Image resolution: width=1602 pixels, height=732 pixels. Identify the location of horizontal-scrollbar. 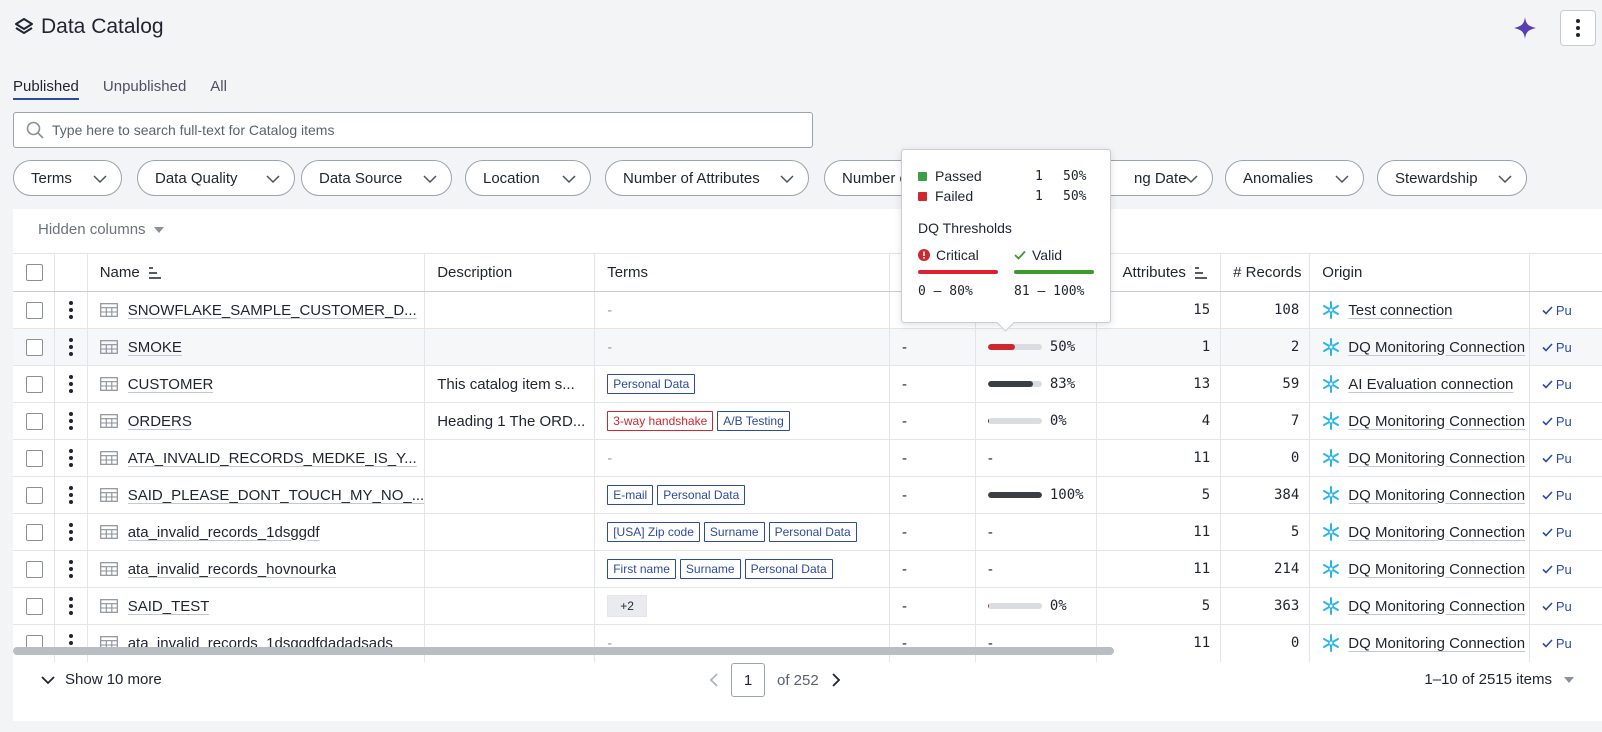
(563, 651).